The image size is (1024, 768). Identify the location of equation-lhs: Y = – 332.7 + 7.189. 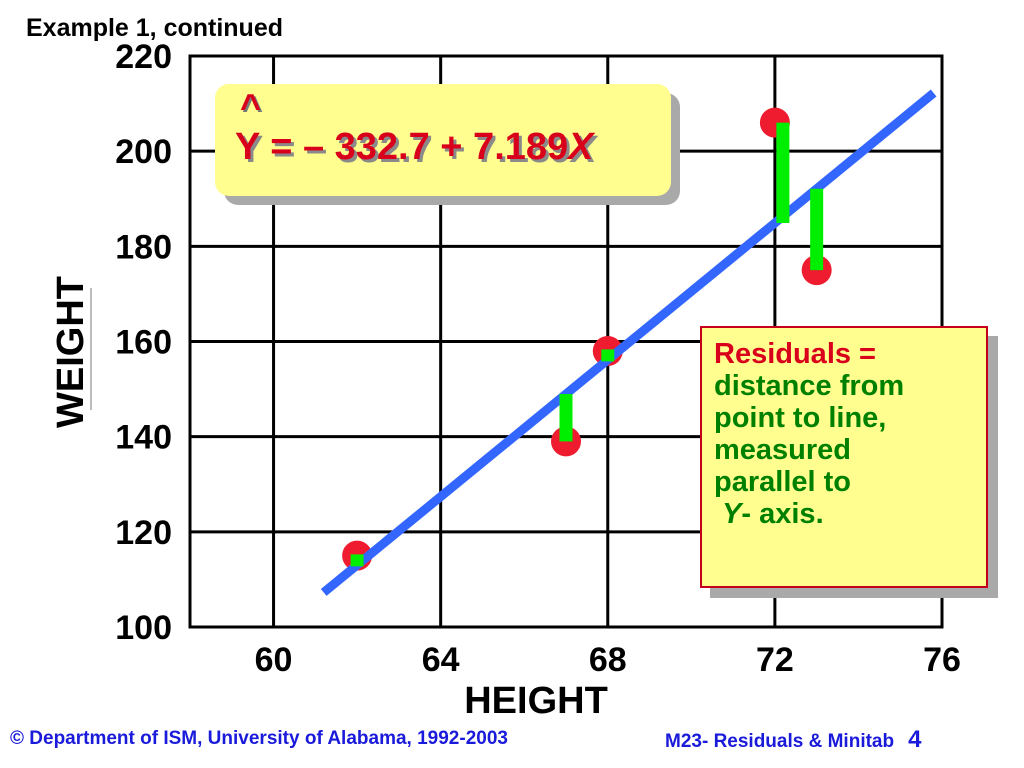
(402, 147).